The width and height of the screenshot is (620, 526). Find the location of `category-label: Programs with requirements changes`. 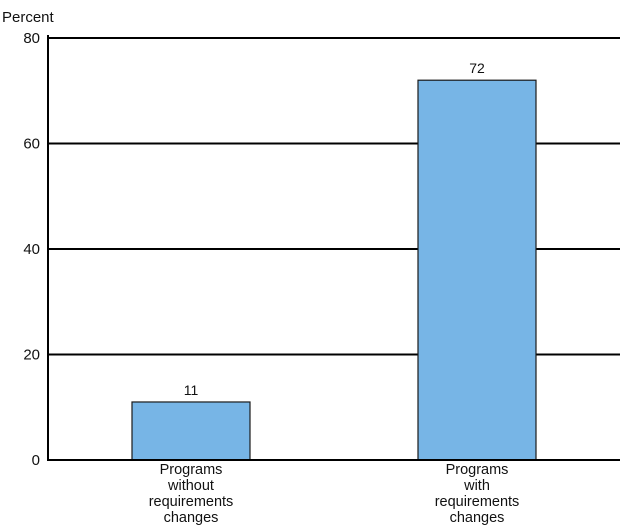

category-label: Programs with requirements changes is located at coordinates (477, 494).